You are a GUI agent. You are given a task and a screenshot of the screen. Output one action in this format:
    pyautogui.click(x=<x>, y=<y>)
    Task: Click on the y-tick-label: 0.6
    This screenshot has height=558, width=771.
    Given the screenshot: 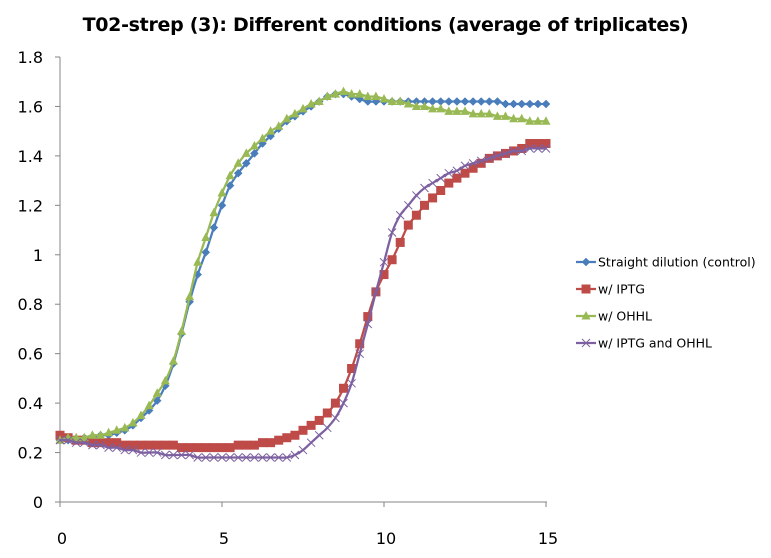 What is the action you would take?
    pyautogui.click(x=30, y=354)
    